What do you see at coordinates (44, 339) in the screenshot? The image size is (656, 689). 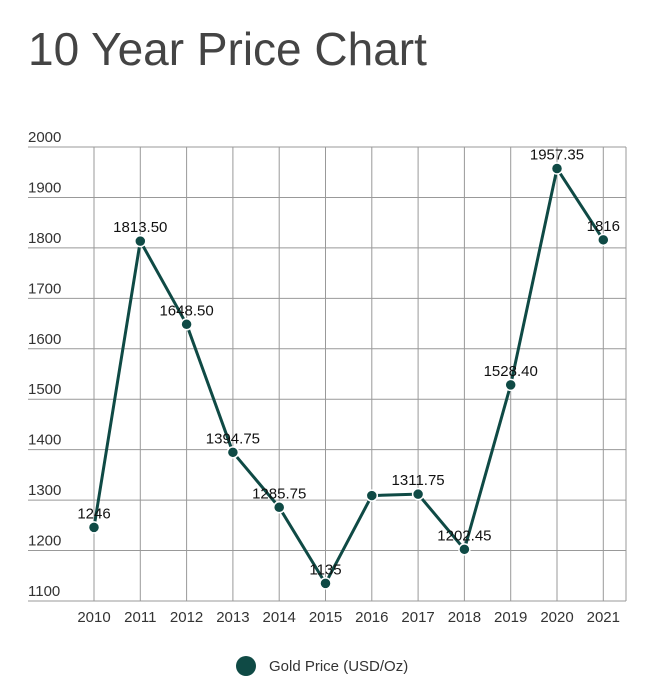 I see `y-tick-label: 1600` at bounding box center [44, 339].